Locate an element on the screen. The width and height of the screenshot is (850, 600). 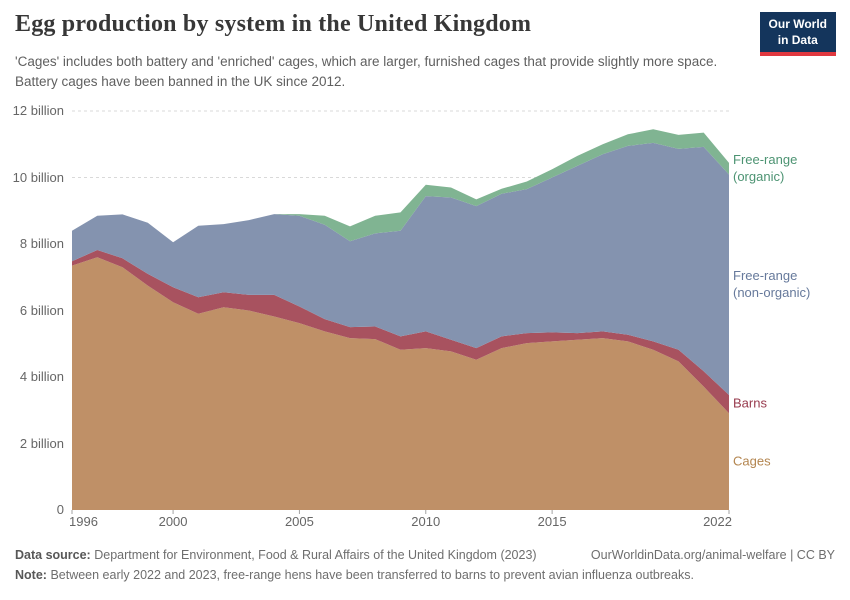
y-axis-label-2: 2 billion is located at coordinates (41, 443).